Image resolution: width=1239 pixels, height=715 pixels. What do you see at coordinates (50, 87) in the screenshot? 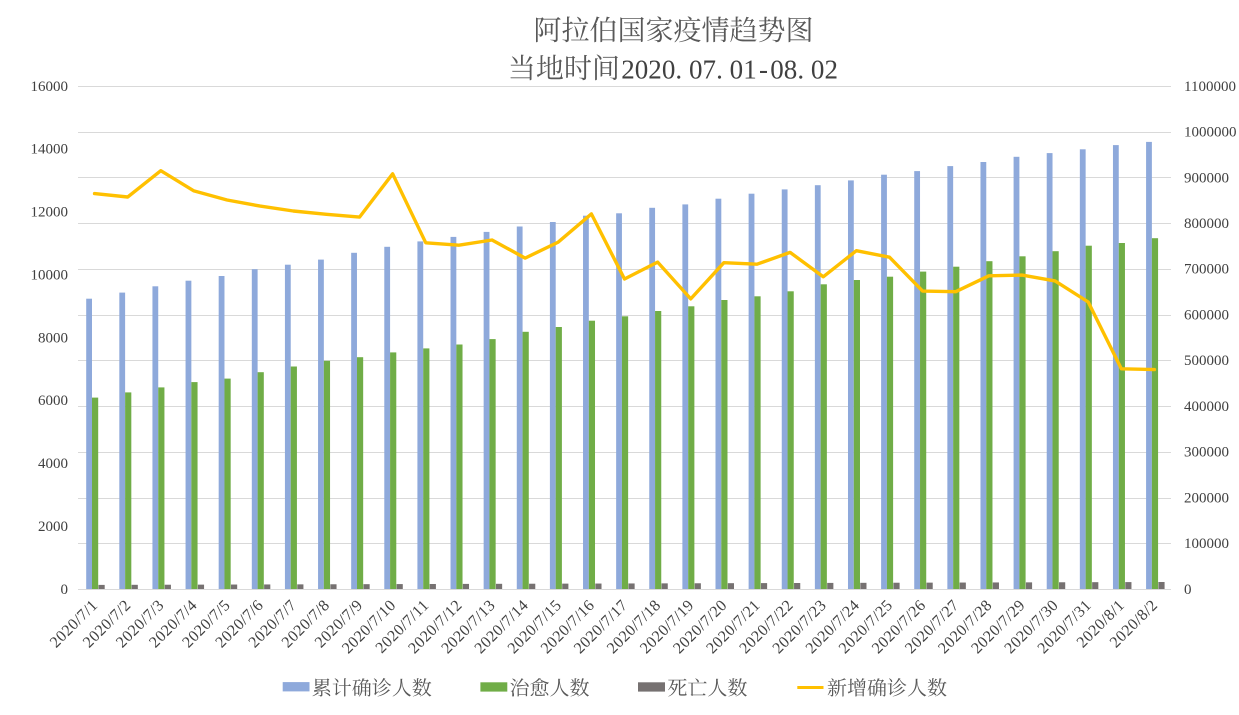
I see `svg-text: 16000` at bounding box center [50, 87].